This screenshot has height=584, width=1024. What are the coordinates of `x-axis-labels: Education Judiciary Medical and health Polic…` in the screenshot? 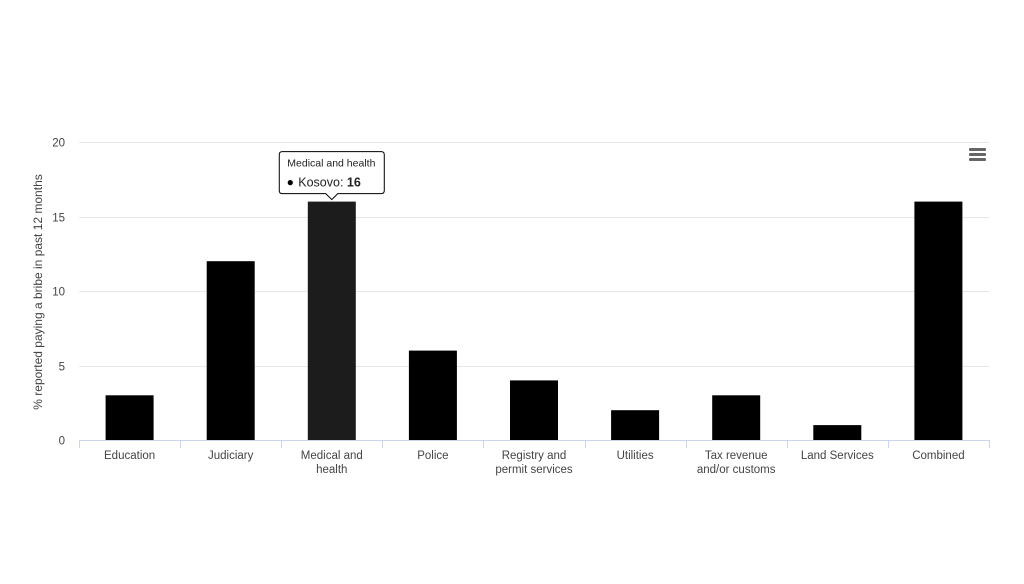 It's located at (534, 463).